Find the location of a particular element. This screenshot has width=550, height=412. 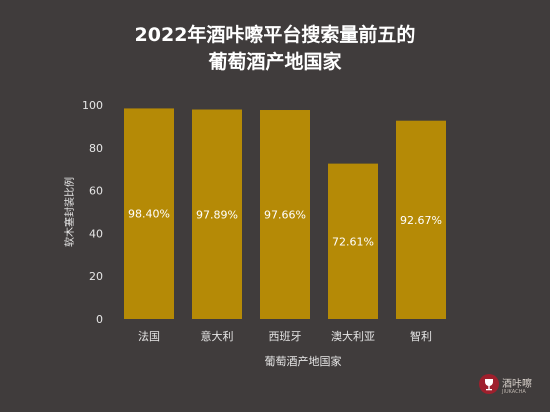

chart-title: 2022年酒咔嚓平台搜索量前五的 葡萄酒产地国家 is located at coordinates (275, 49).